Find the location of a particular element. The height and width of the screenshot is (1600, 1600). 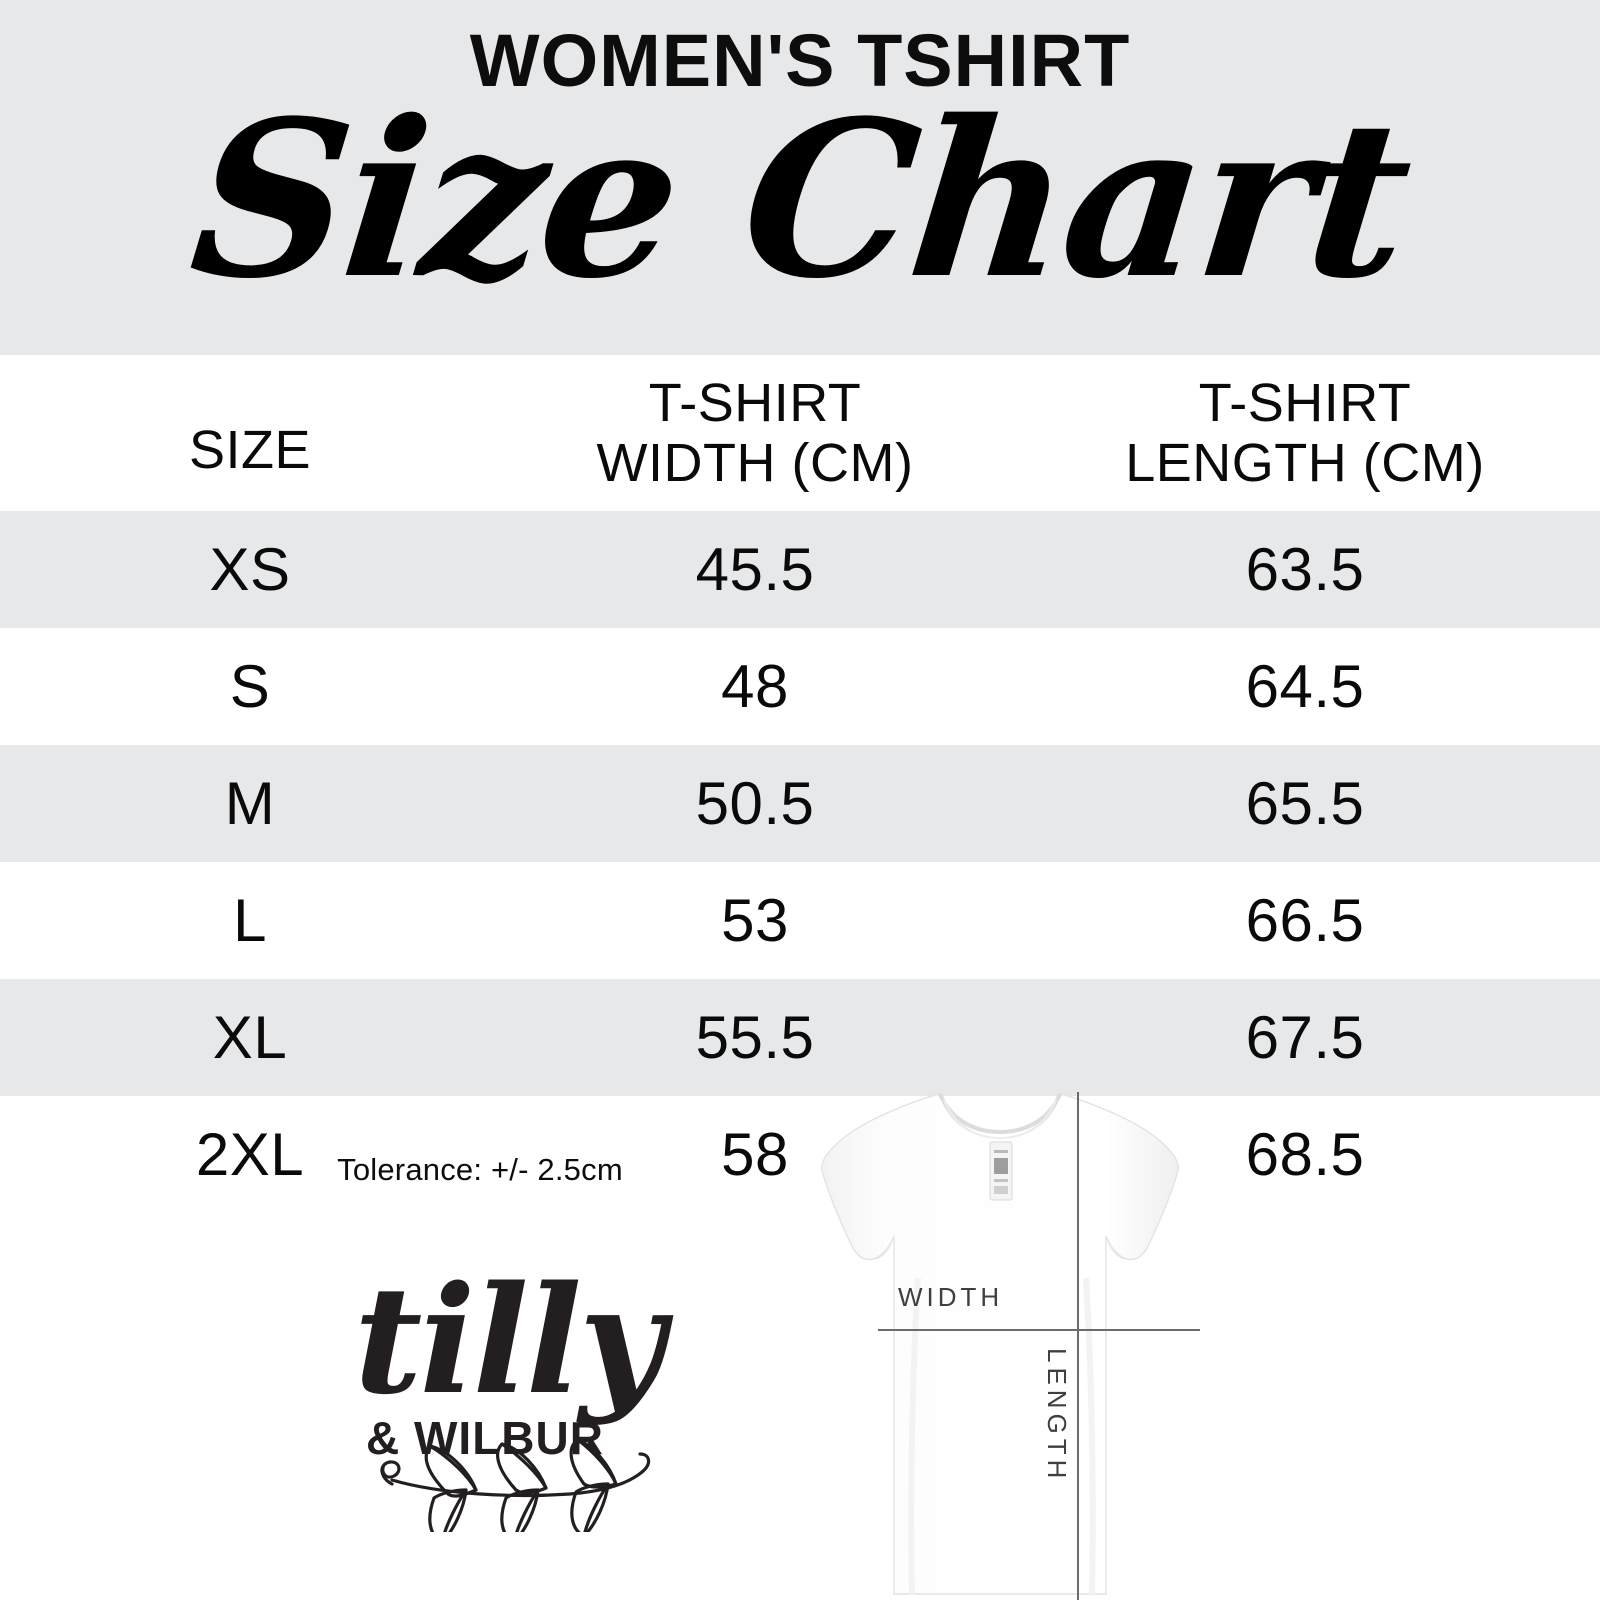

page-title: Size Chart is located at coordinates (800, 199).